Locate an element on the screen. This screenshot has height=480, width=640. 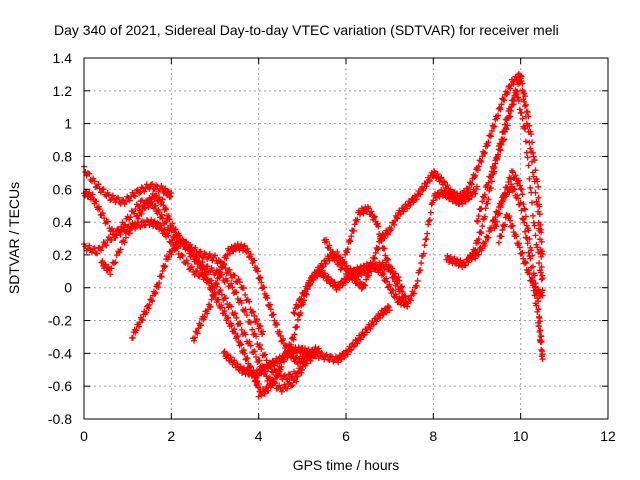
x-tick-label-12: 12 is located at coordinates (608, 436).